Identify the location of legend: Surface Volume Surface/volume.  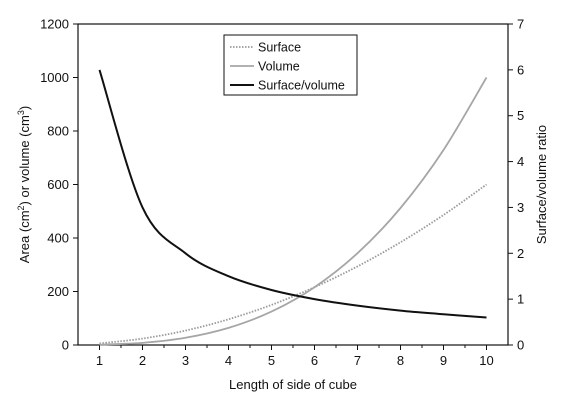
(290, 65).